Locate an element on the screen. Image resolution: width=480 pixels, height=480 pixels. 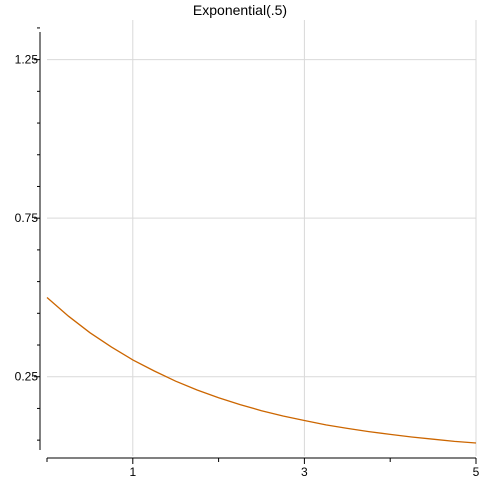
x-tick-label: 3 is located at coordinates (304, 472).